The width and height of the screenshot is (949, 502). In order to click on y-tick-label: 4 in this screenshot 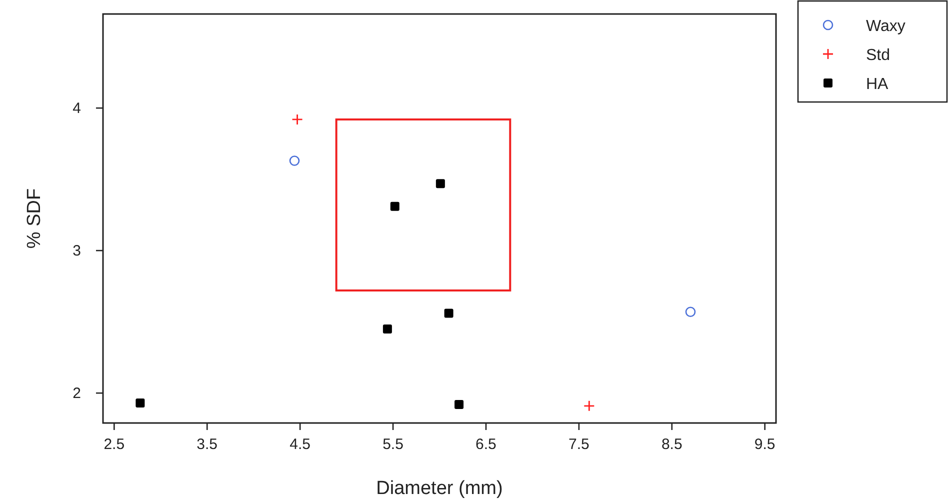, I will do `click(76, 109)`.